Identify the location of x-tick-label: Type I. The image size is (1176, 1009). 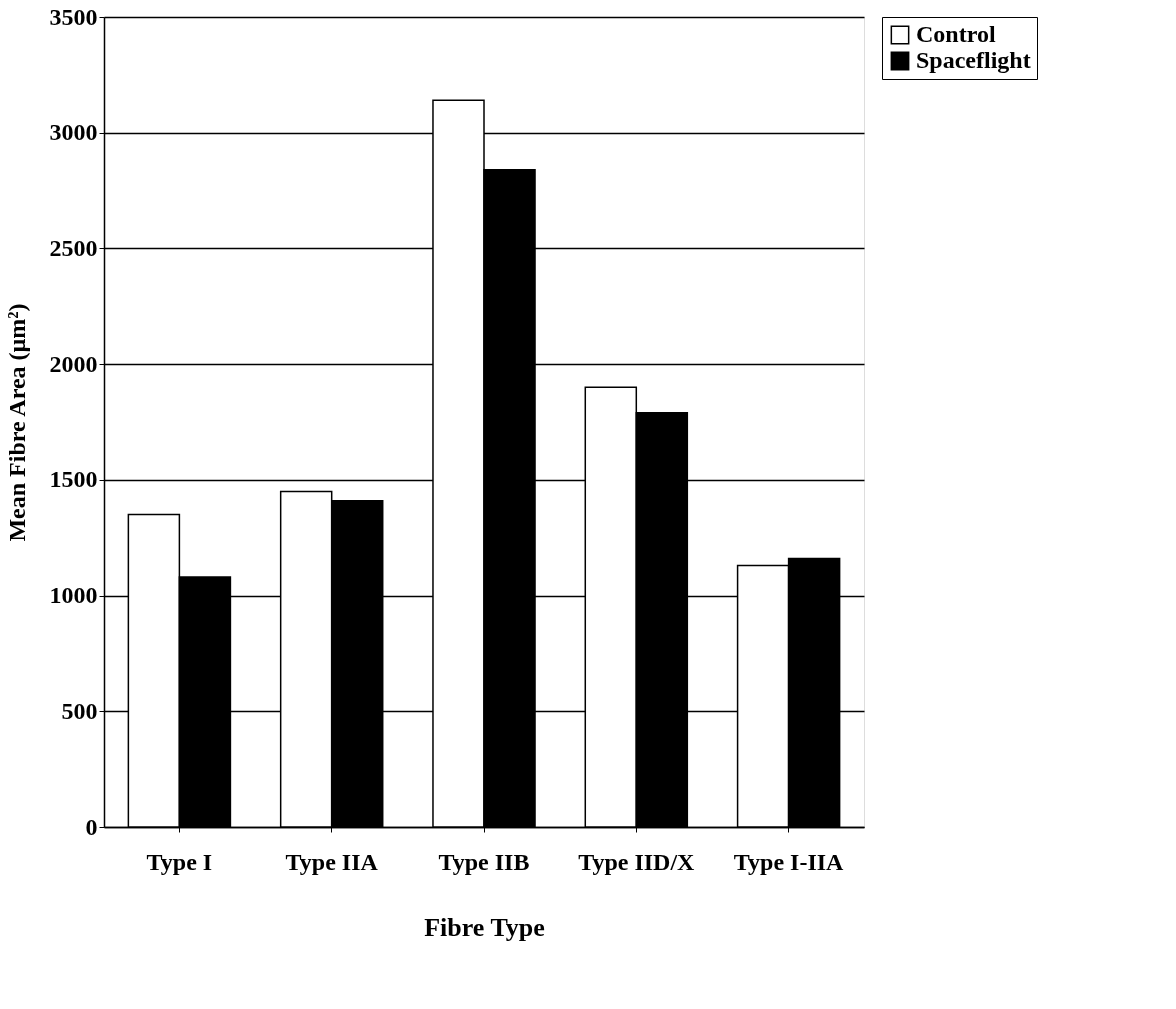
(179, 861).